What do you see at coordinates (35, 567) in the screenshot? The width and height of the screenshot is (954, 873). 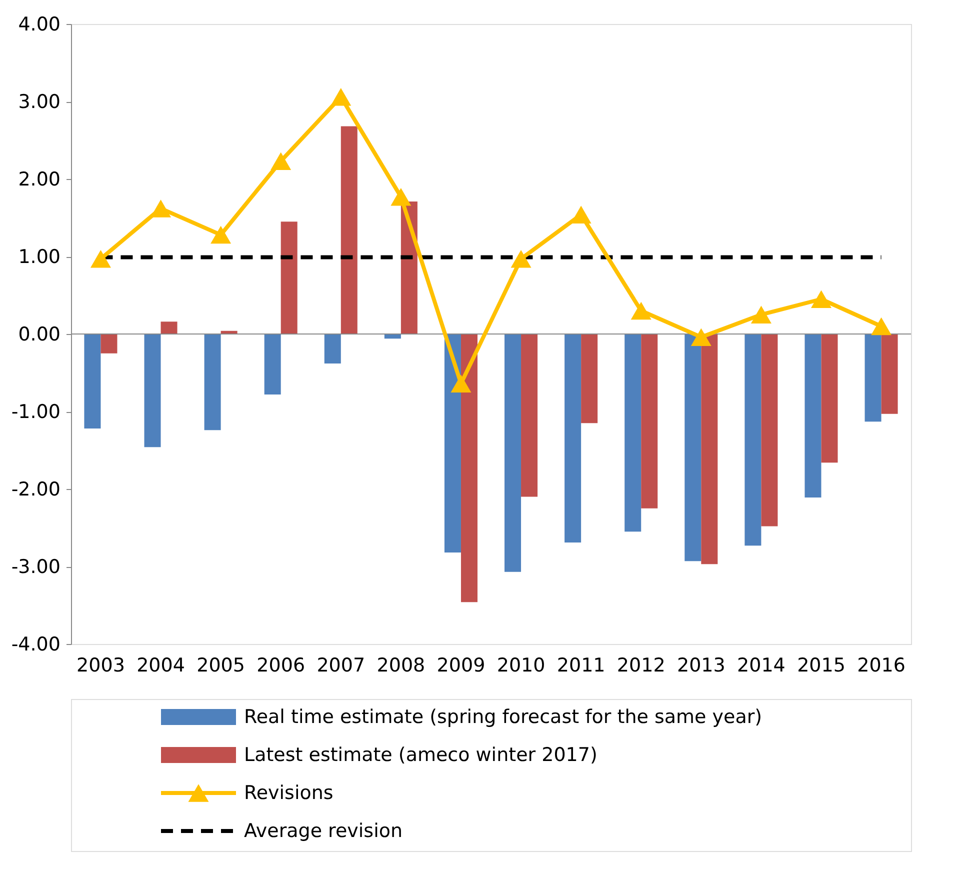 I see `y-tick-label: -3.00` at bounding box center [35, 567].